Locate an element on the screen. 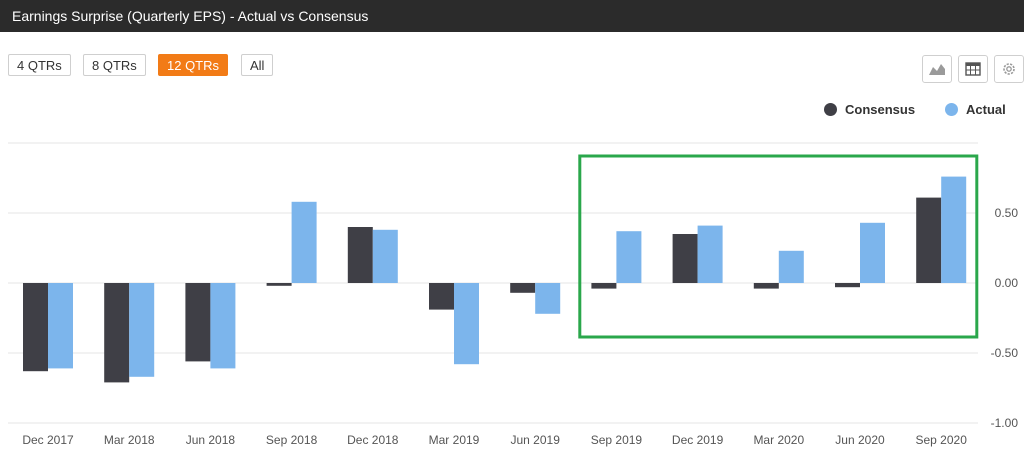 The width and height of the screenshot is (1024, 472). y-tick-label: 0.00 is located at coordinates (1007, 283).